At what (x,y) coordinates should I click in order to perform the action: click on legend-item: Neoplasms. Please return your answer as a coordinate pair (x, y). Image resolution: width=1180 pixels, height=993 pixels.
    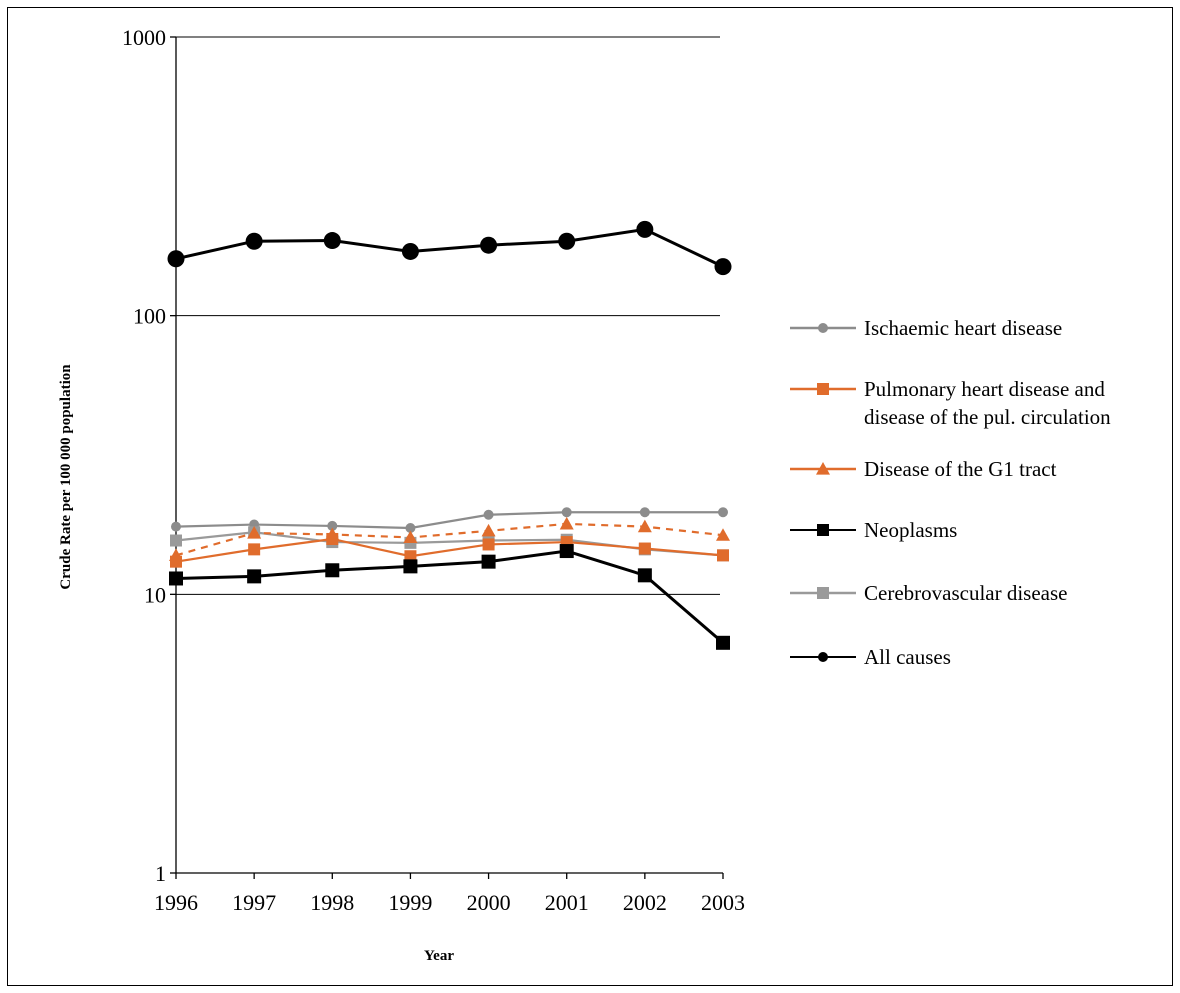
    Looking at the image, I should click on (873, 530).